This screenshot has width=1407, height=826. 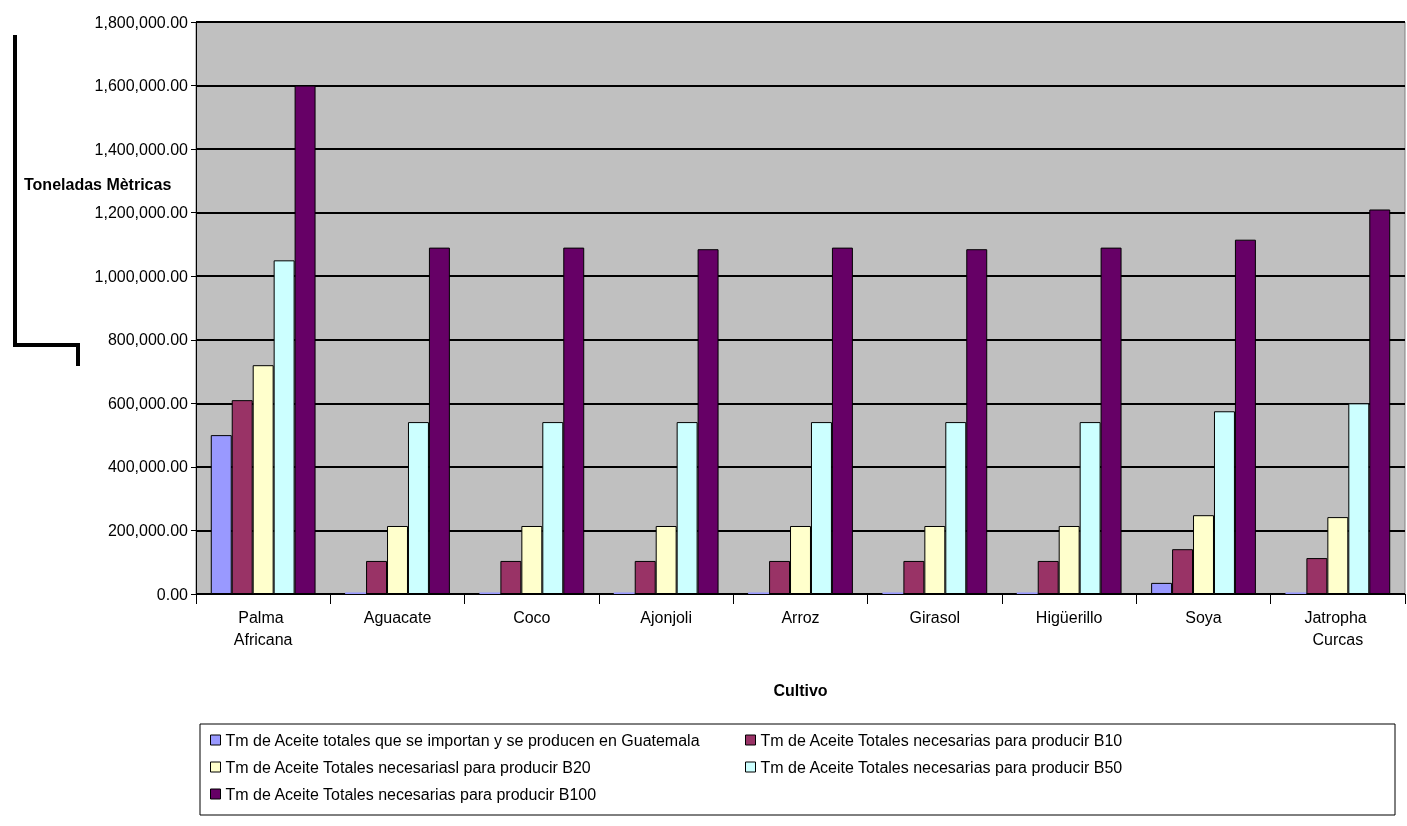 I want to click on legend-label: Tm de Aceite Totales necesarias para producir B50, so click(x=941, y=767).